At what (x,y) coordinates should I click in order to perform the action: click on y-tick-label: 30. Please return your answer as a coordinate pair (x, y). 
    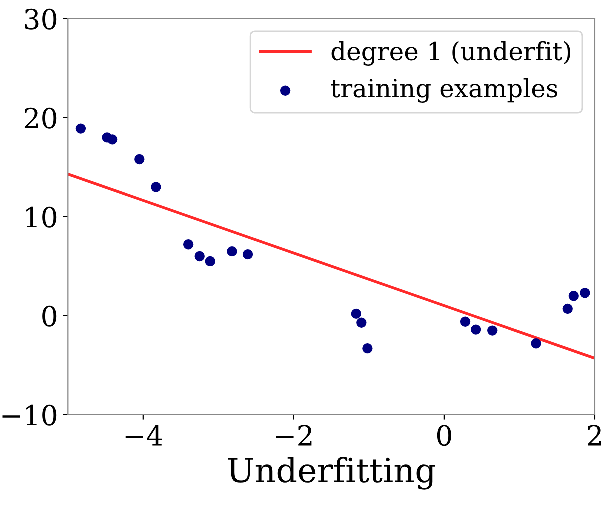
    Looking at the image, I should click on (41, 19).